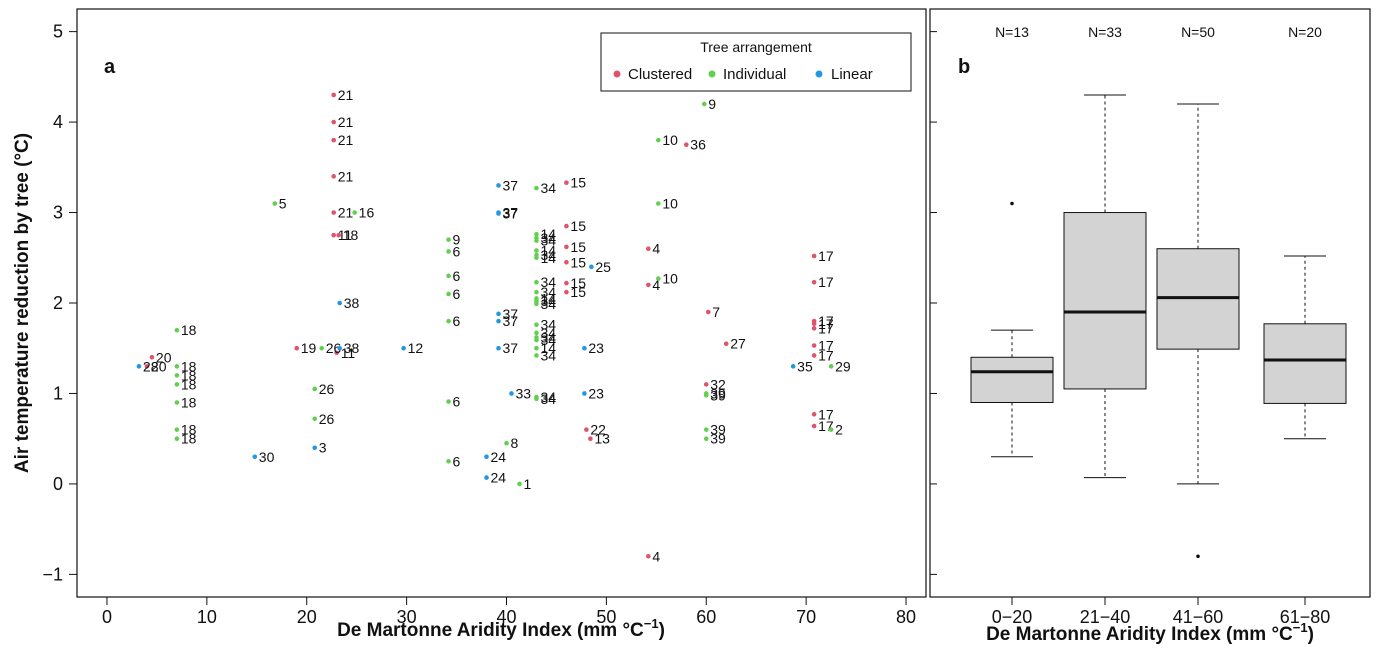 The height and width of the screenshot is (648, 1379). What do you see at coordinates (738, 344) in the screenshot?
I see `point-label: 27` at bounding box center [738, 344].